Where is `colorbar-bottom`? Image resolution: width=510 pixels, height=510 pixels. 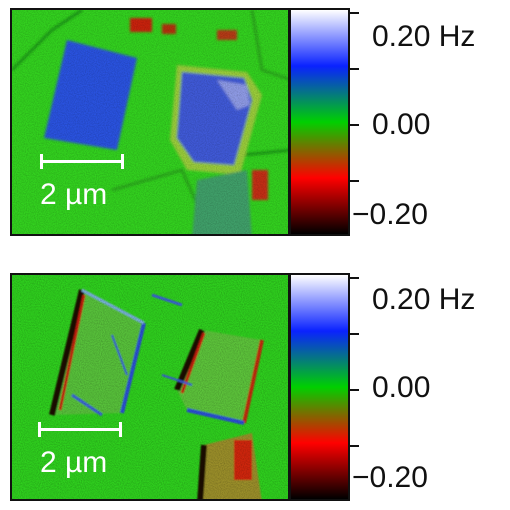
colorbar-bottom is located at coordinates (319, 387).